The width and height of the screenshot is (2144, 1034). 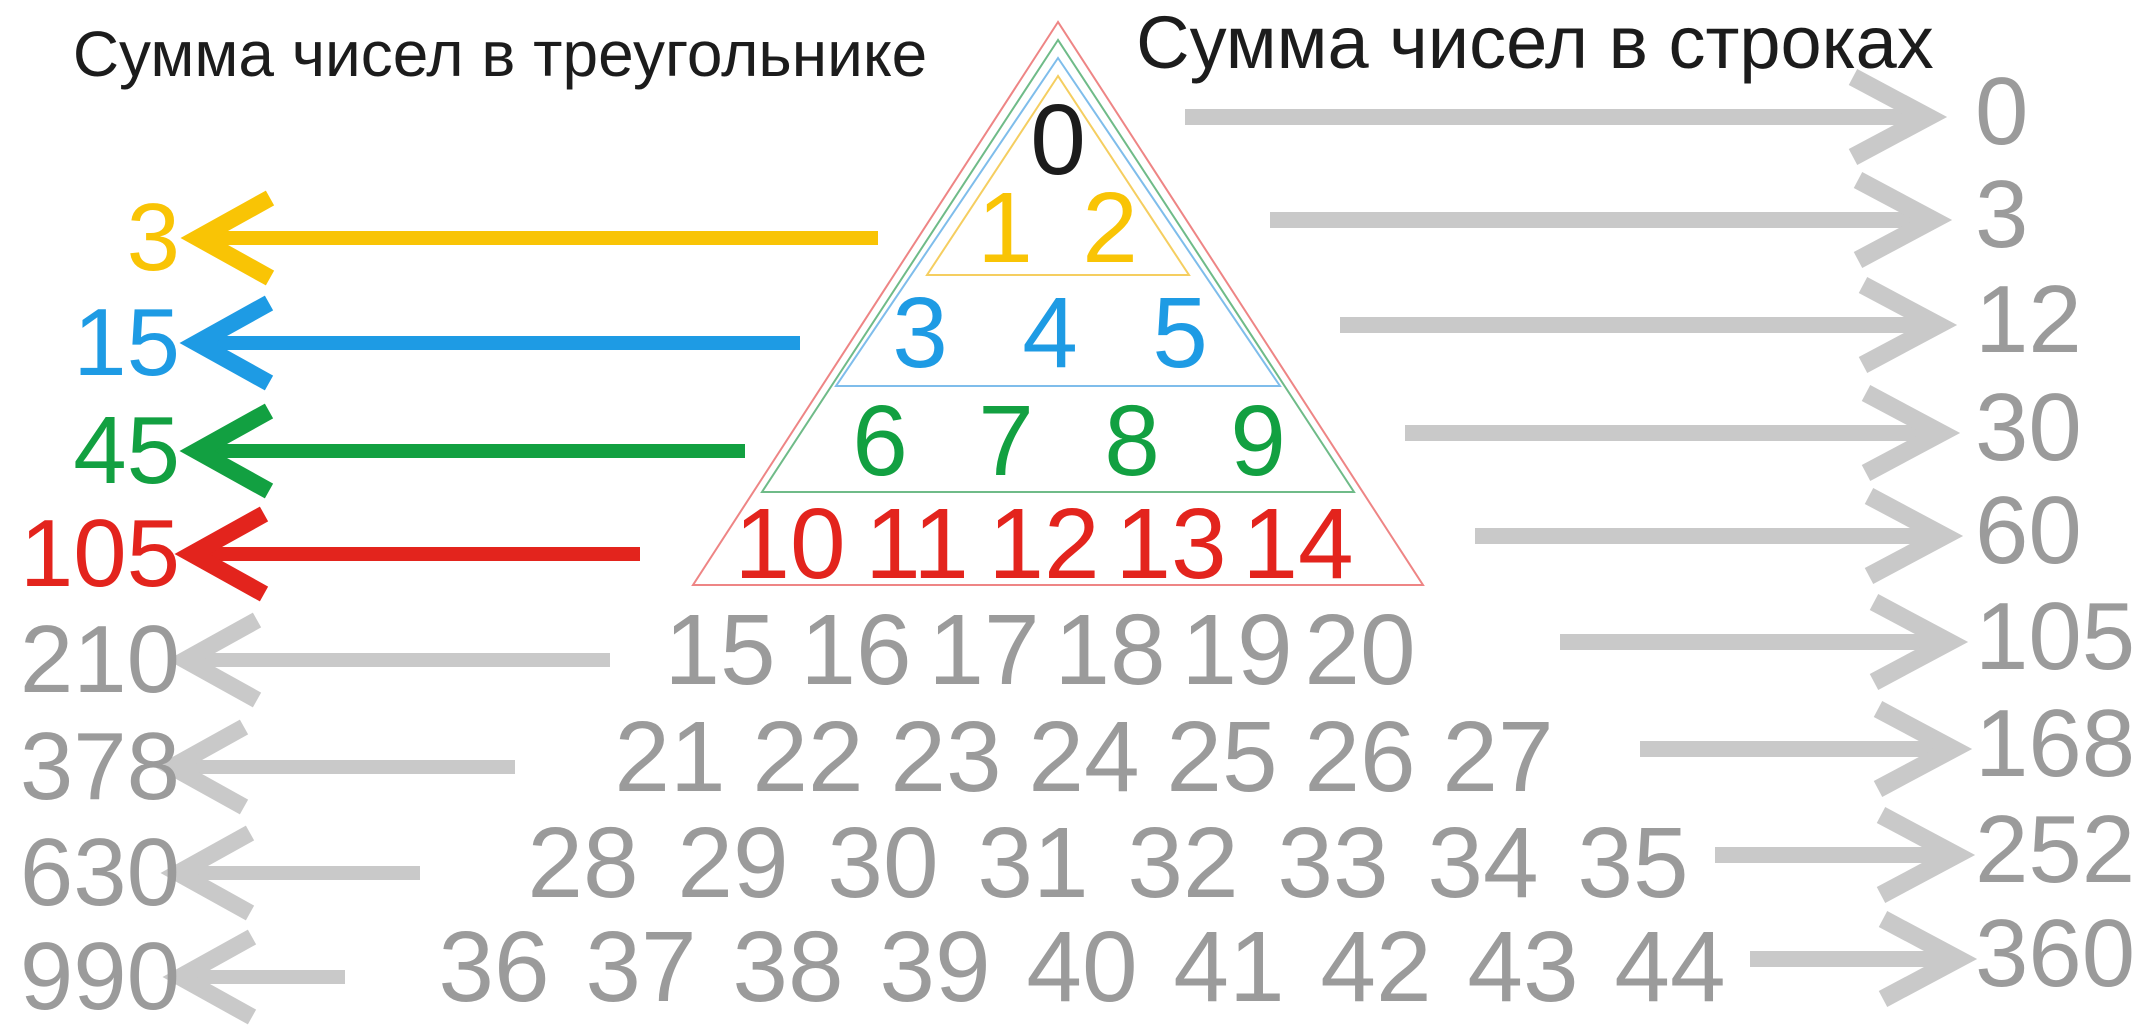 What do you see at coordinates (1258, 441) in the screenshot?
I see `triangle-number: 9` at bounding box center [1258, 441].